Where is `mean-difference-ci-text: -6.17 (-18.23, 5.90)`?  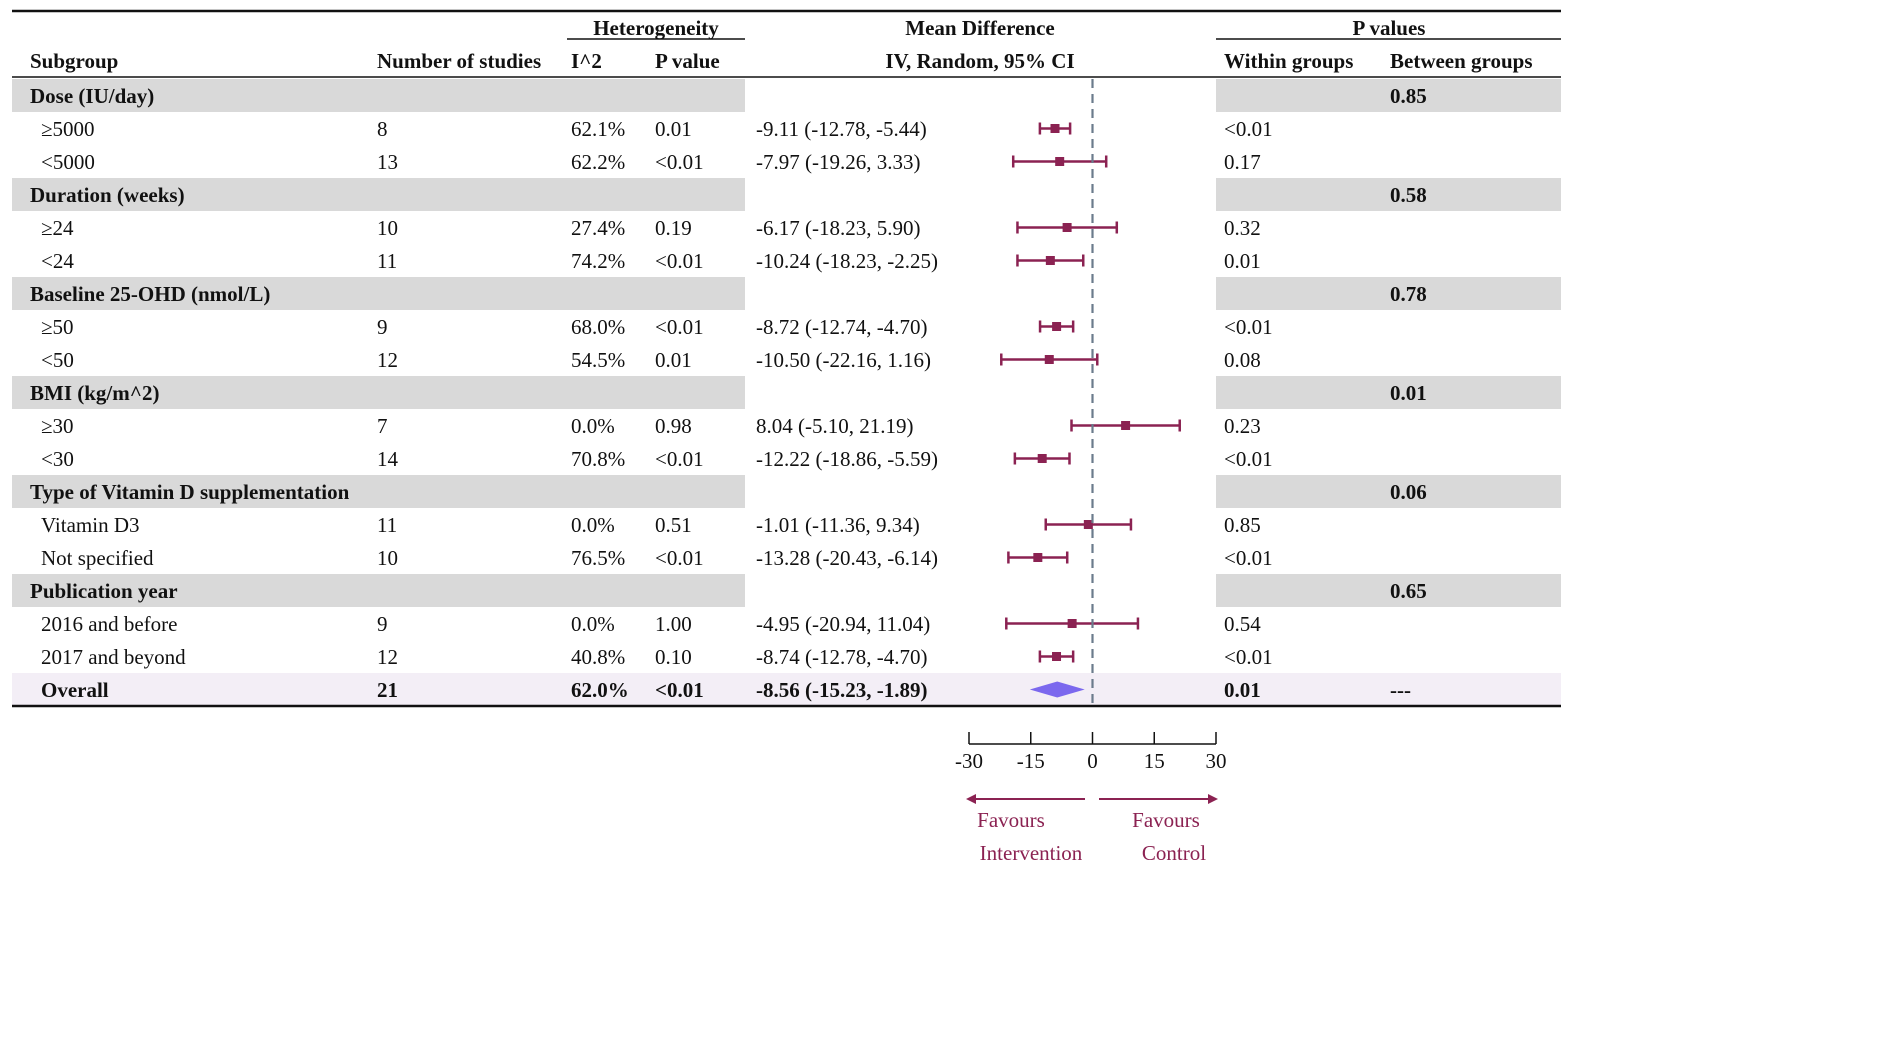
mean-difference-ci-text: -6.17 (-18.23, 5.90) is located at coordinates (838, 228).